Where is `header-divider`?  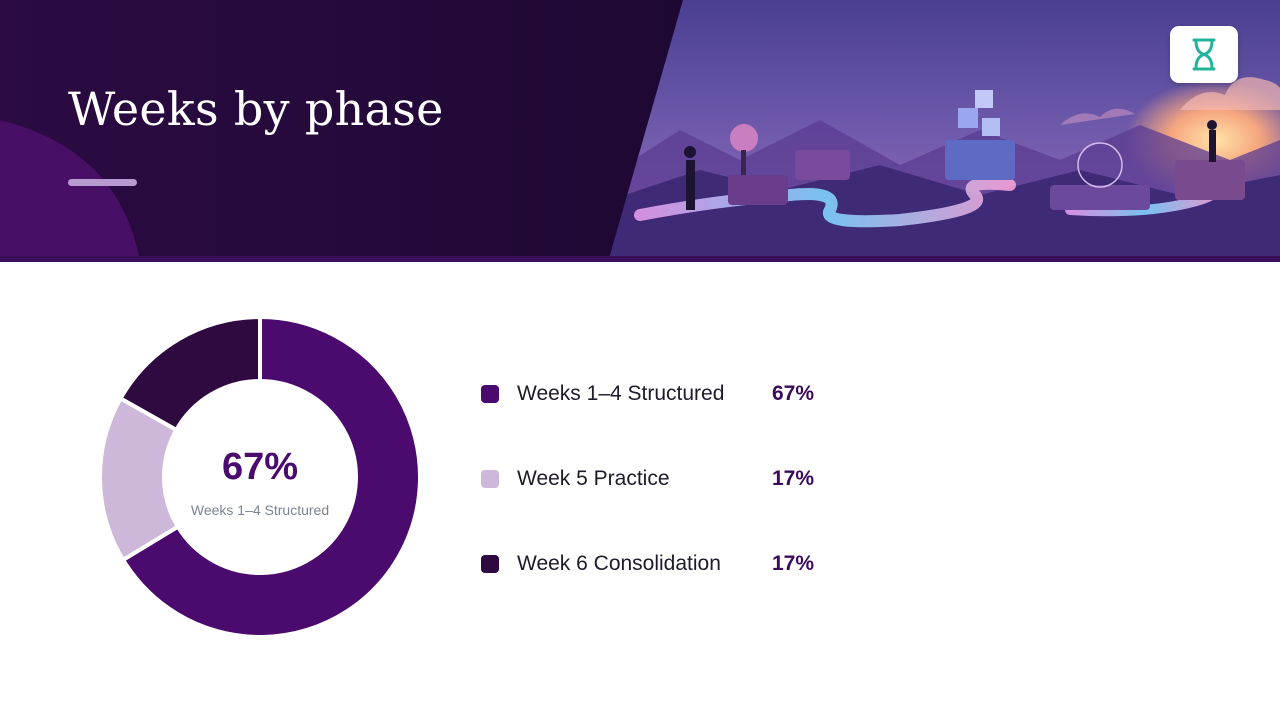 header-divider is located at coordinates (640, 259).